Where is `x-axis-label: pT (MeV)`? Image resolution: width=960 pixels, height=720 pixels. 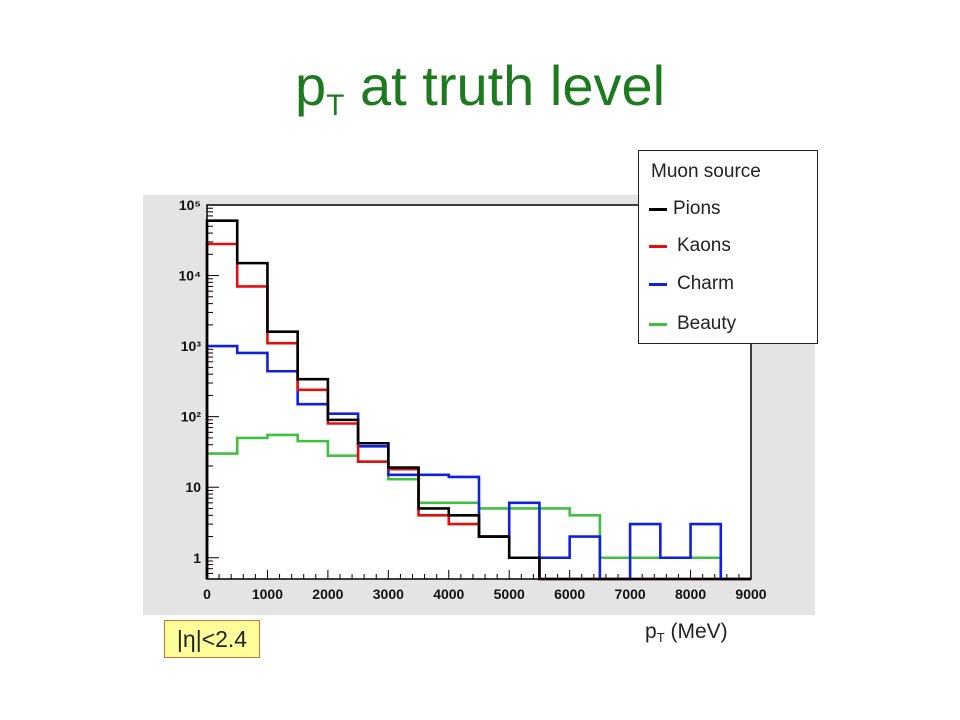
x-axis-label: pT (MeV) is located at coordinates (686, 632).